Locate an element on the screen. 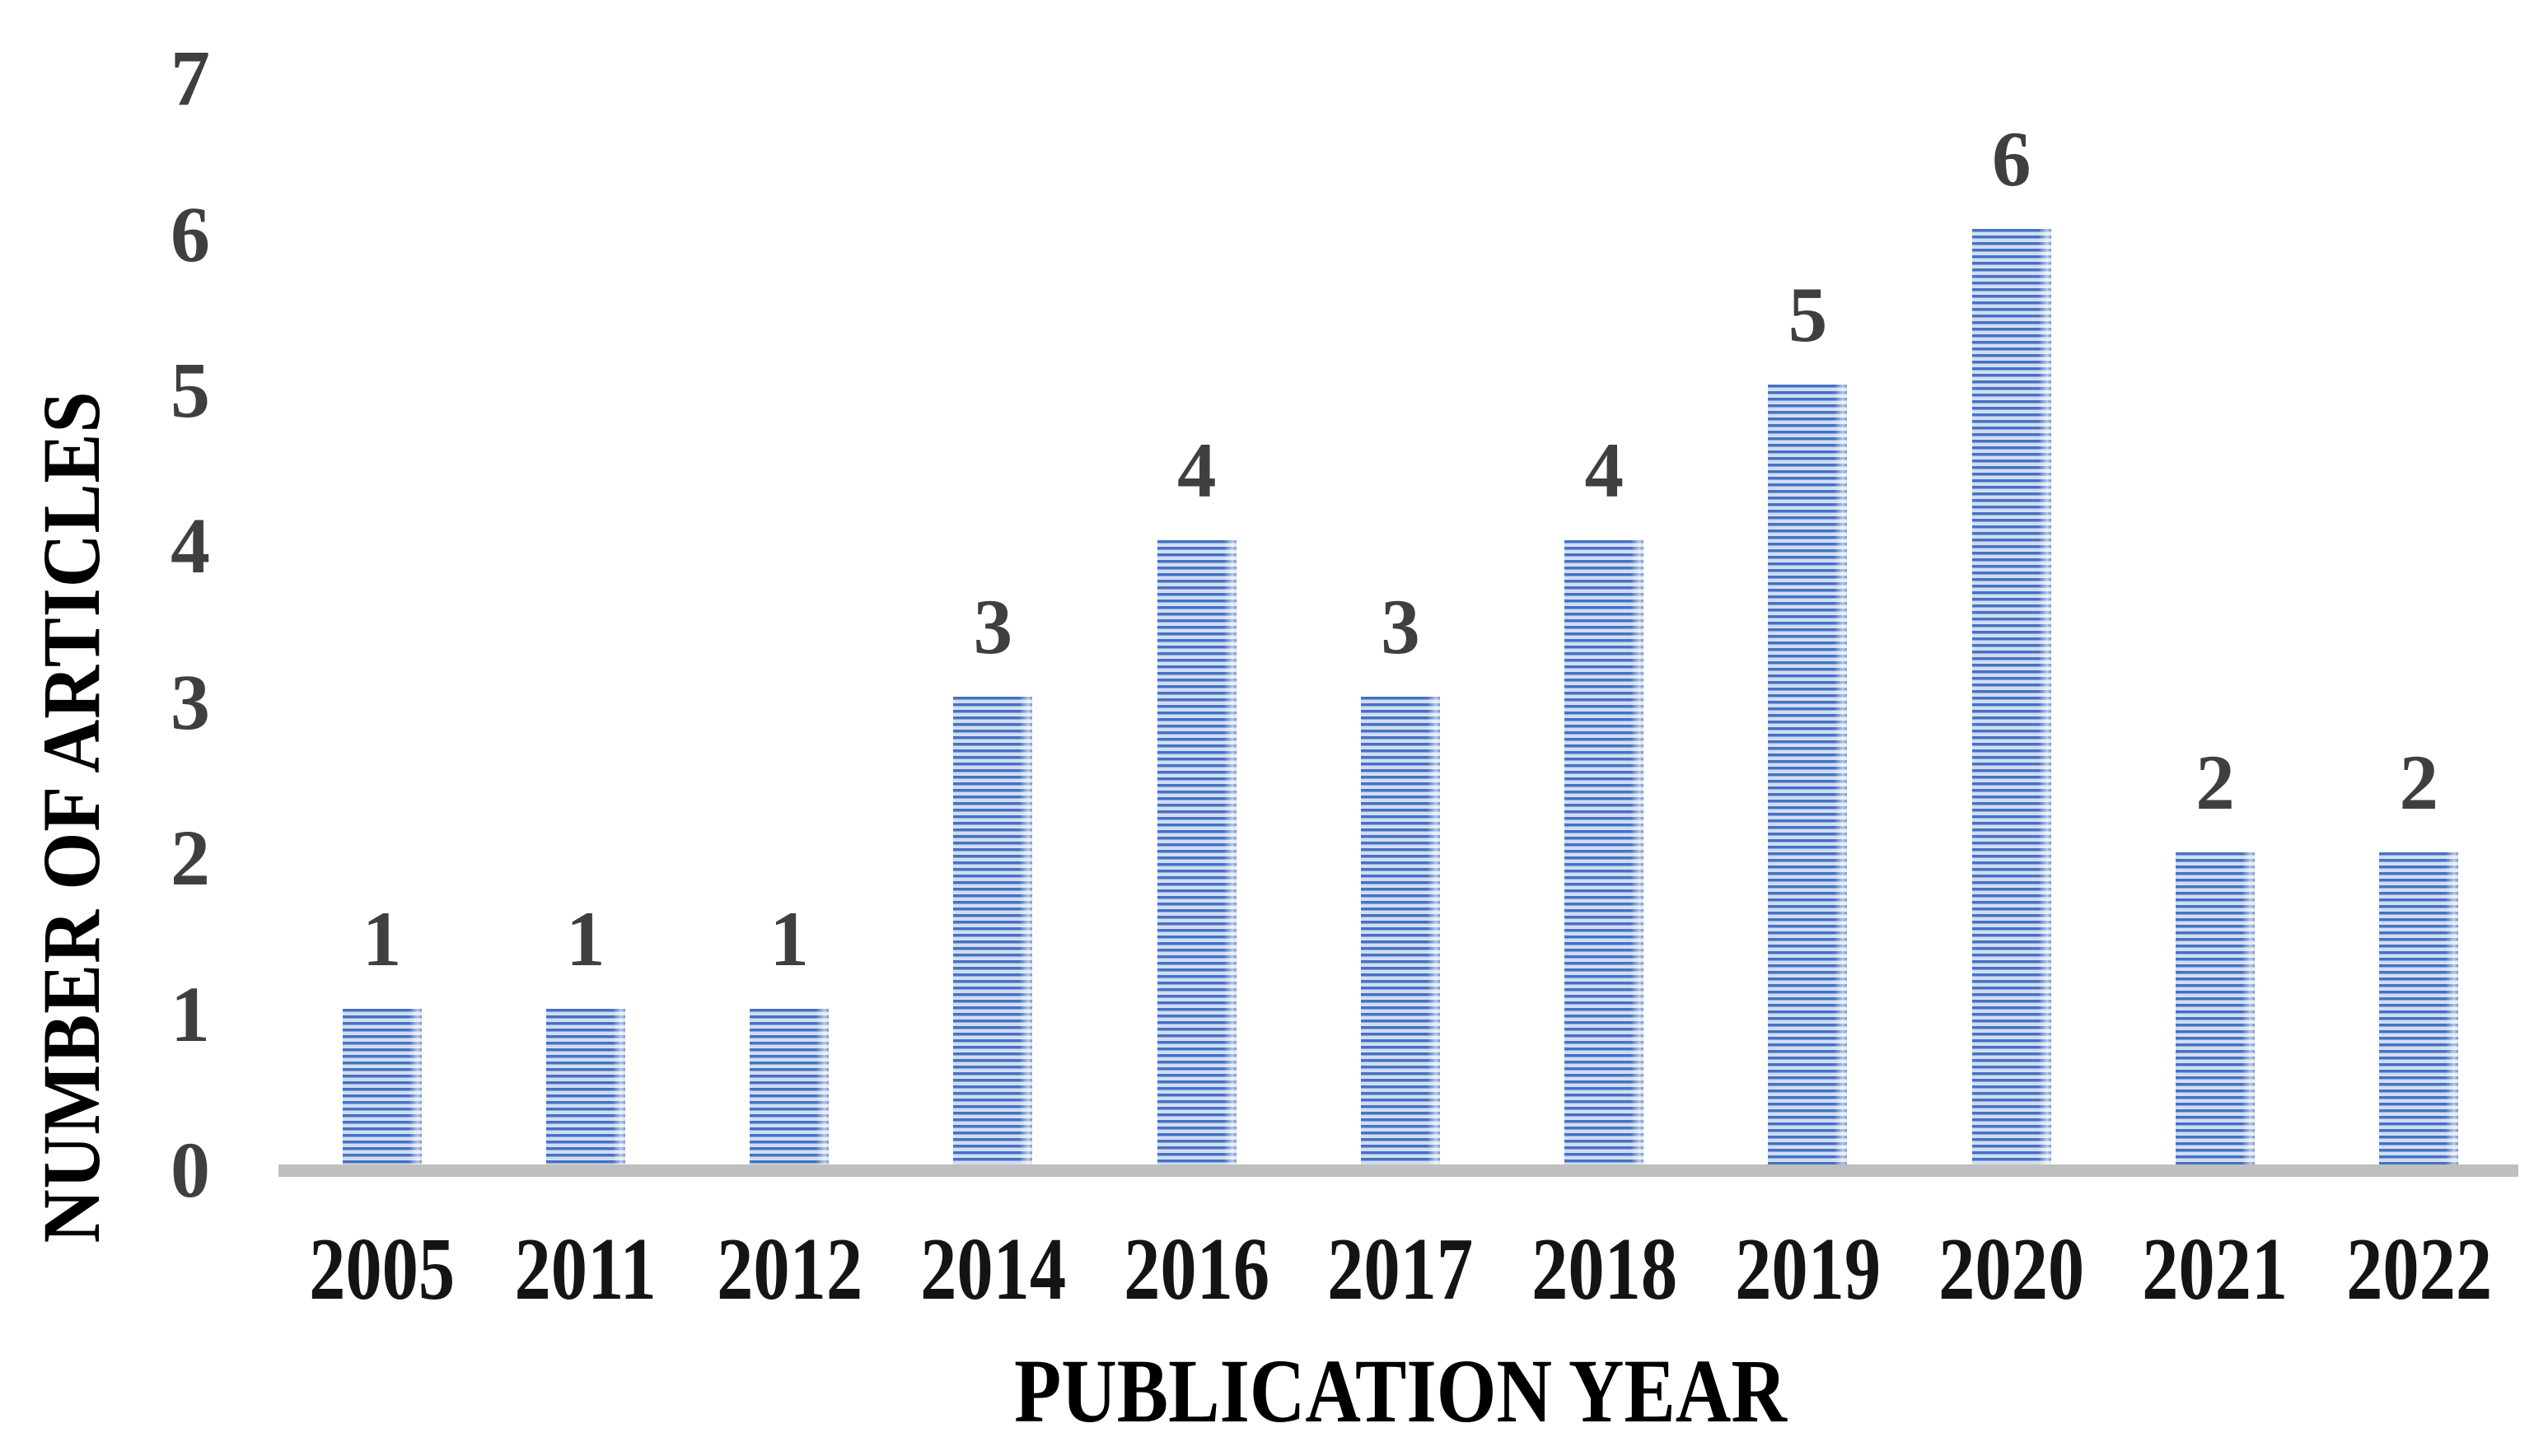 Image resolution: width=2548 pixels, height=1456 pixels. bar-value-label: 6 is located at coordinates (2012, 158).